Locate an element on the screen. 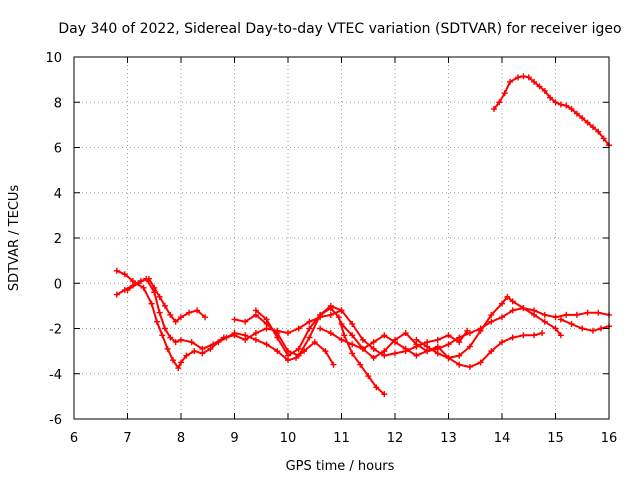  y-tick-label: -2 is located at coordinates (55, 330).